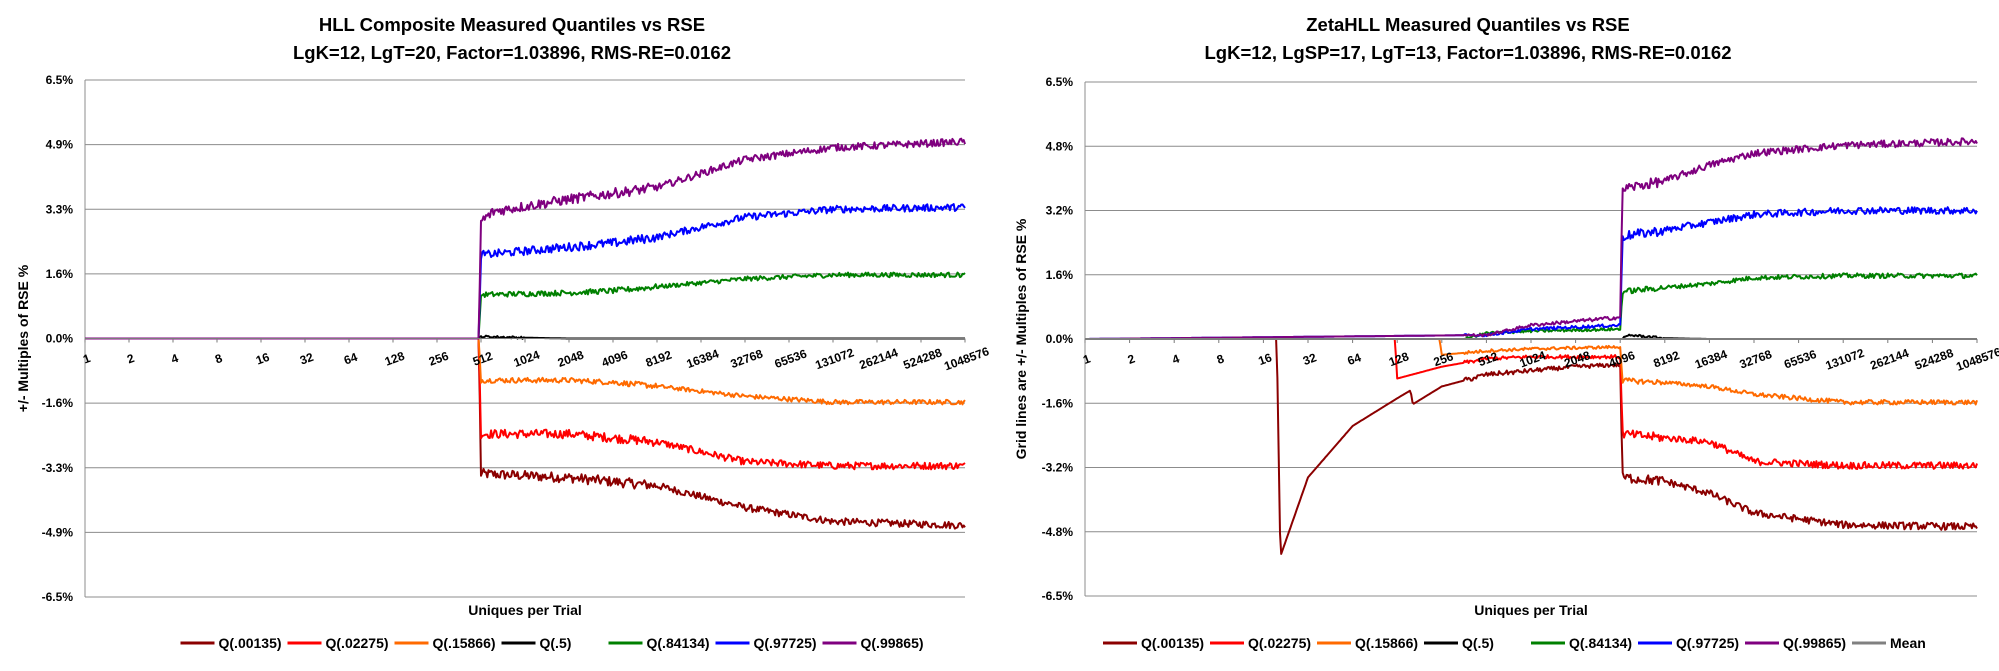  I want to click on legend-label: Mean, so click(1908, 643).